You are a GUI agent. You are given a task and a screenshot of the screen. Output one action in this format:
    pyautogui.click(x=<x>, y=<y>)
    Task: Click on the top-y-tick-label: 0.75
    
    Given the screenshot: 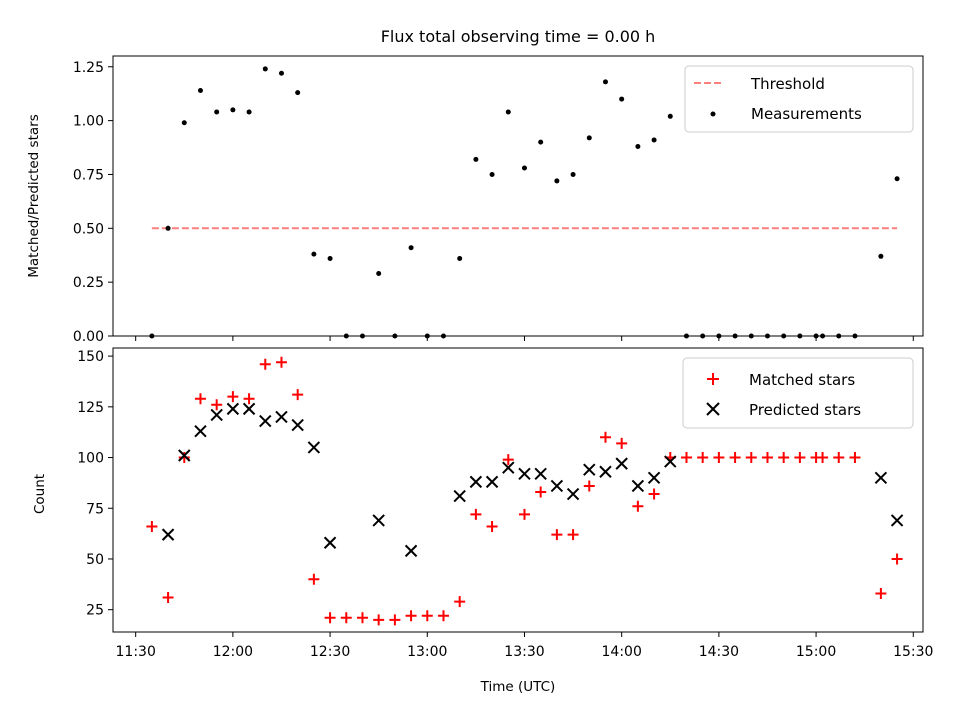 What is the action you would take?
    pyautogui.click(x=88, y=175)
    